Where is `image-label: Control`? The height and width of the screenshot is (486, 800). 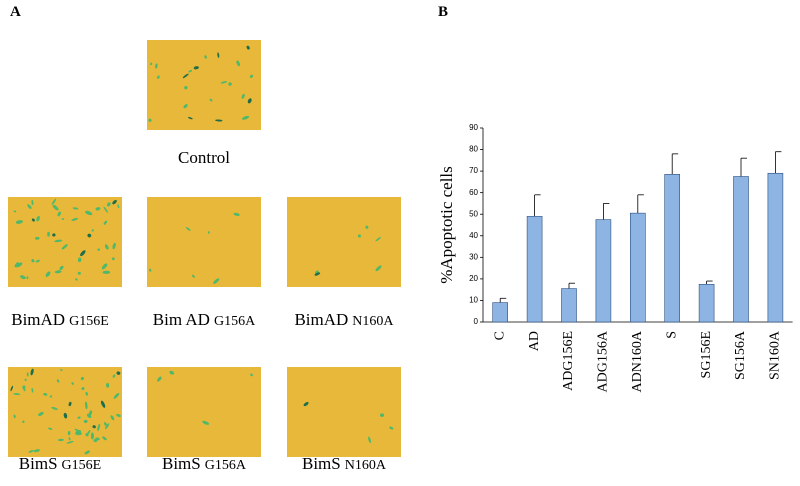
image-label: Control is located at coordinates (204, 157).